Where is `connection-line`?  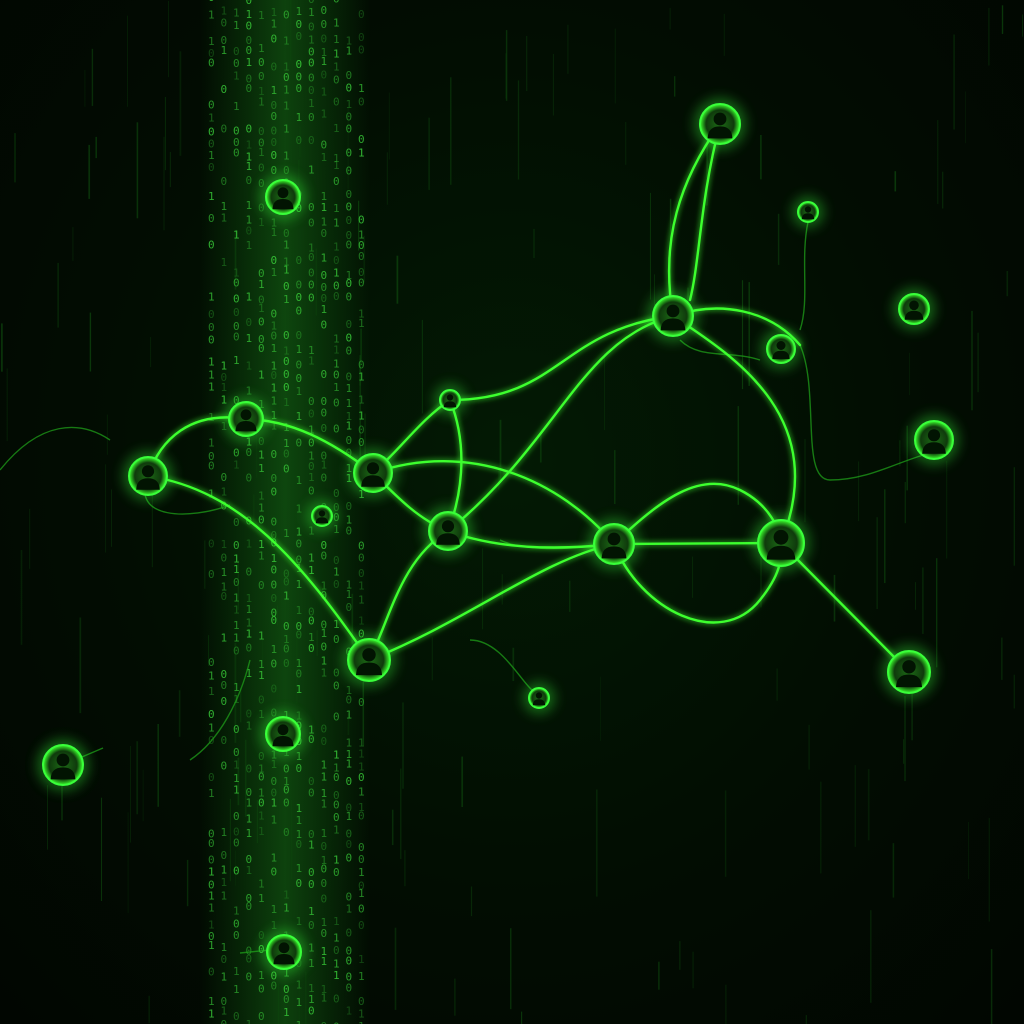 connection-line is located at coordinates (560, 423).